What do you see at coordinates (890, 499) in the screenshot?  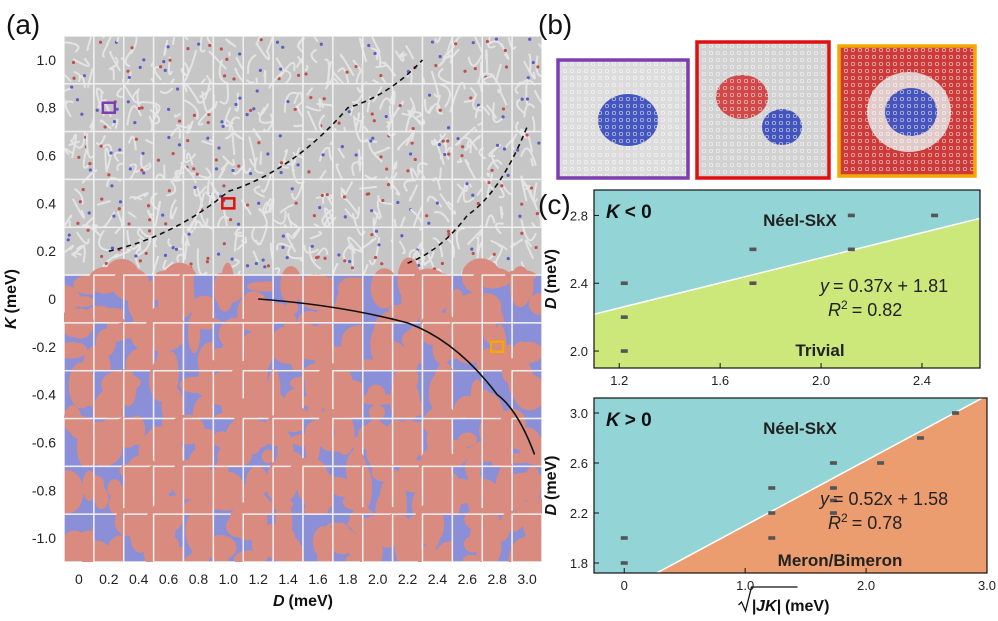 I see `fit-expression: = 0.52x + 1.58` at bounding box center [890, 499].